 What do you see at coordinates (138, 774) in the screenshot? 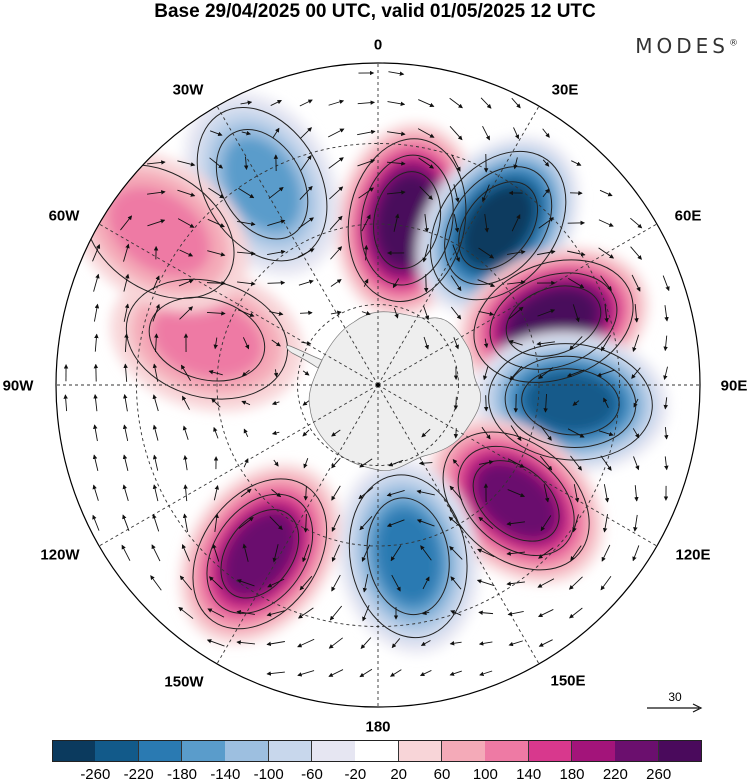
I see `colorbar-tick-label: -220` at bounding box center [138, 774].